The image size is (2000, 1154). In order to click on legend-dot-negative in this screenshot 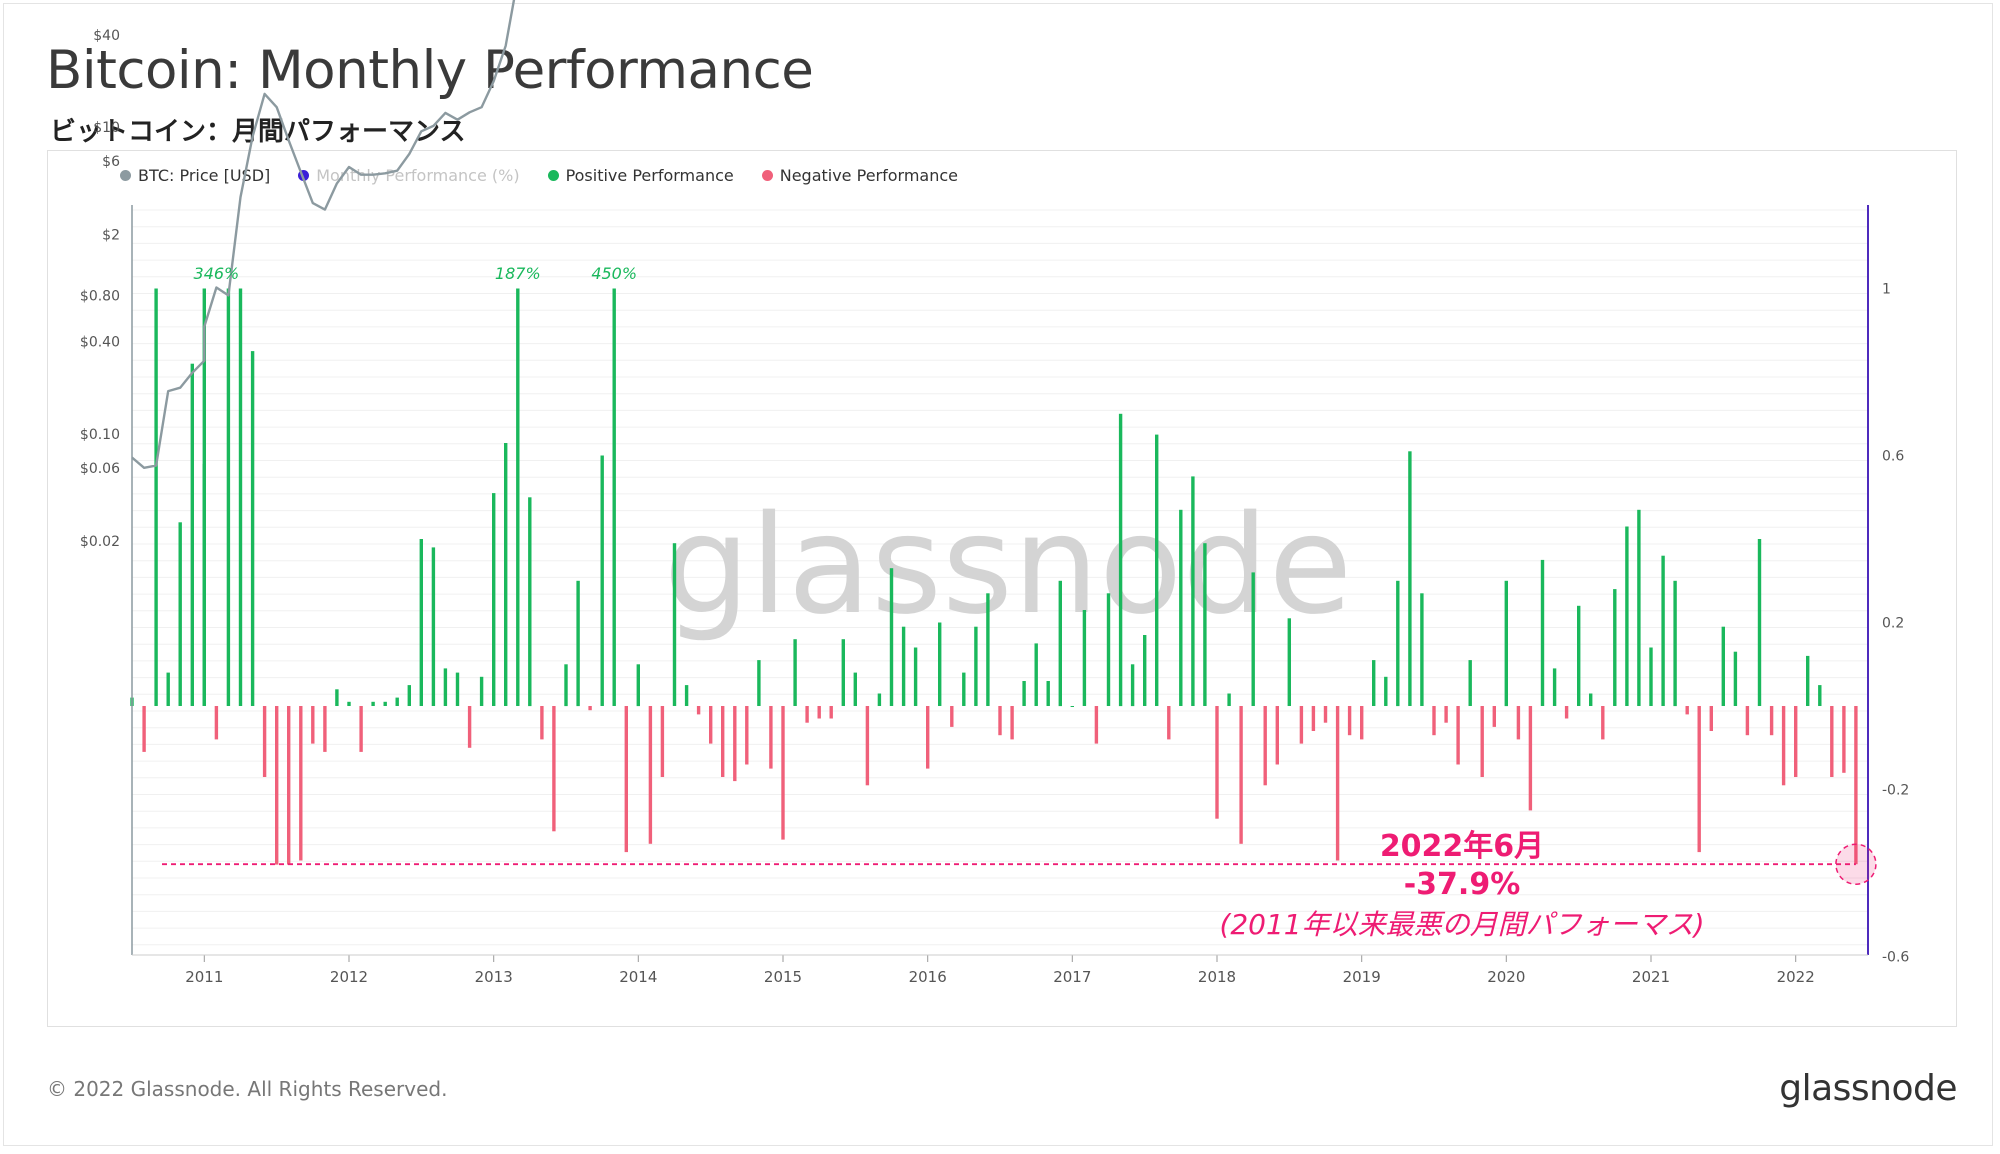, I will do `click(767, 175)`.